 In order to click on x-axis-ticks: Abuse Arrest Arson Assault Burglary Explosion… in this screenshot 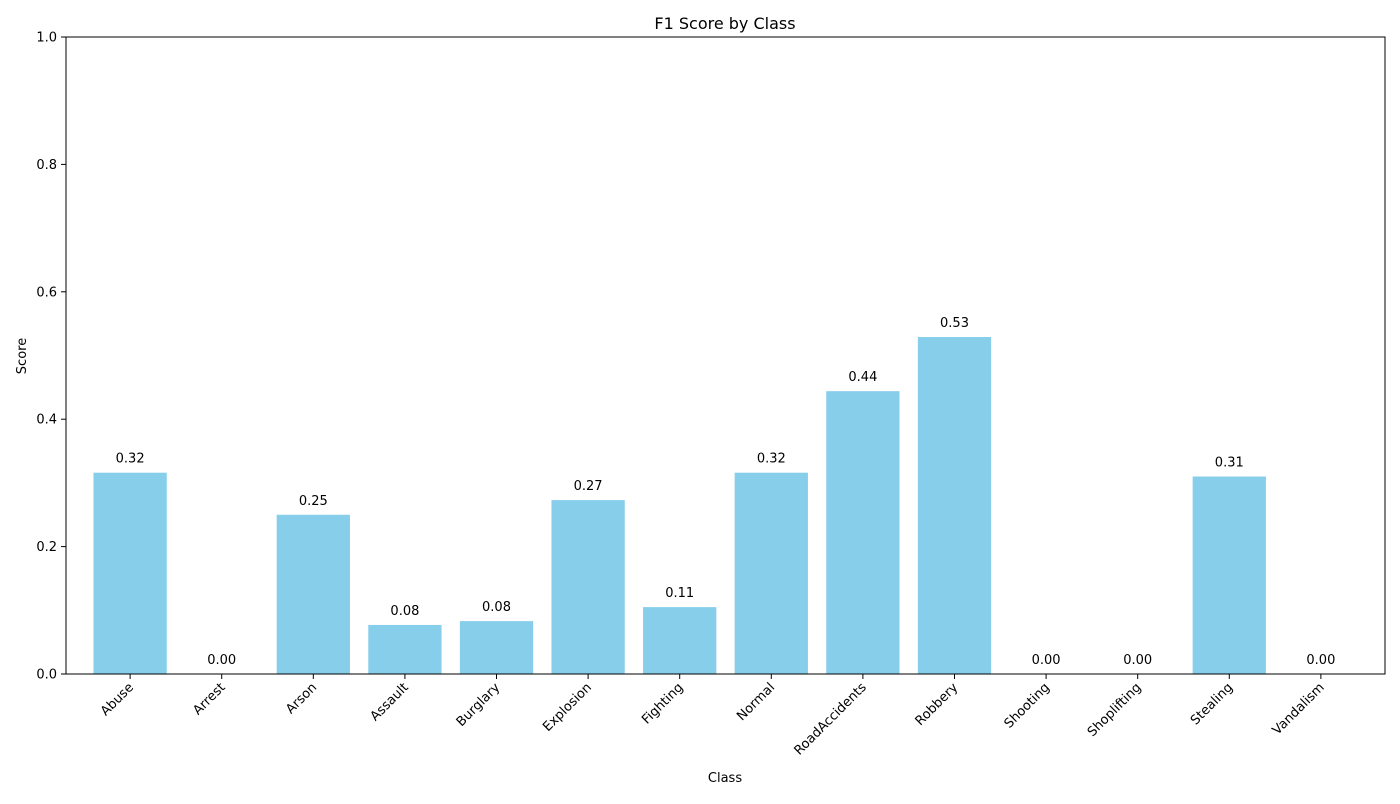, I will do `click(713, 716)`.